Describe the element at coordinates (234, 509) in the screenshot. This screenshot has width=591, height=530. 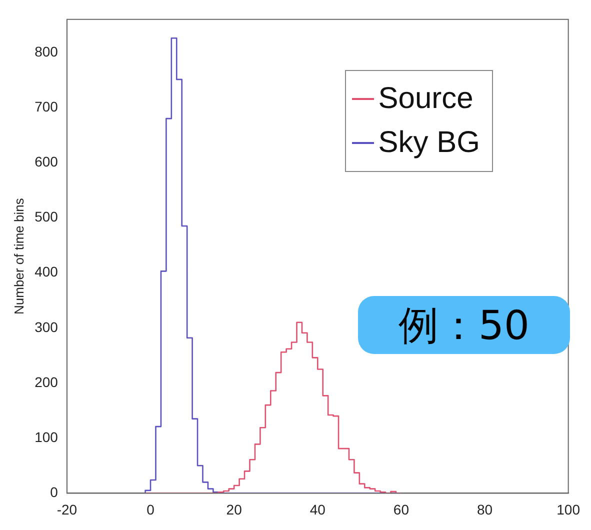
I see `x-tick-label: 20` at that location.